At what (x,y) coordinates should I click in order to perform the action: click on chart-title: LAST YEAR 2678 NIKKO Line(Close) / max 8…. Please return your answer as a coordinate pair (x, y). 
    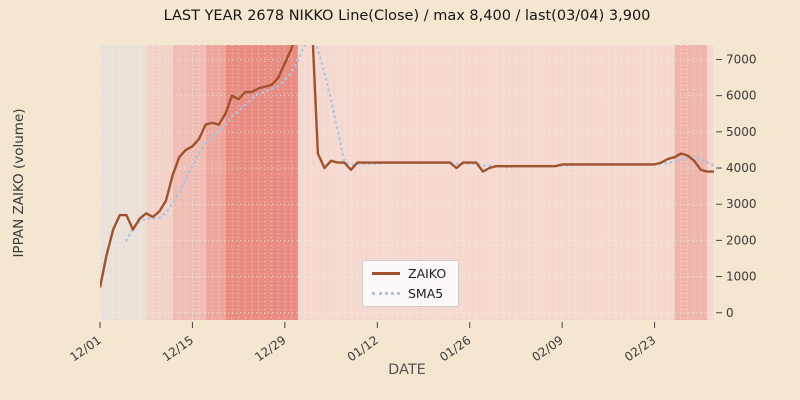
    Looking at the image, I should click on (407, 16).